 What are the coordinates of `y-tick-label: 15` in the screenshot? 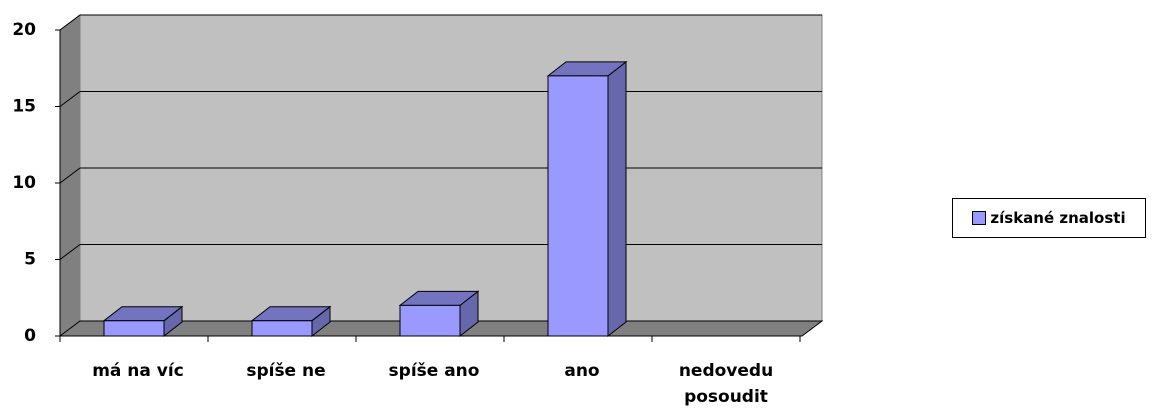 It's located at (24, 107).